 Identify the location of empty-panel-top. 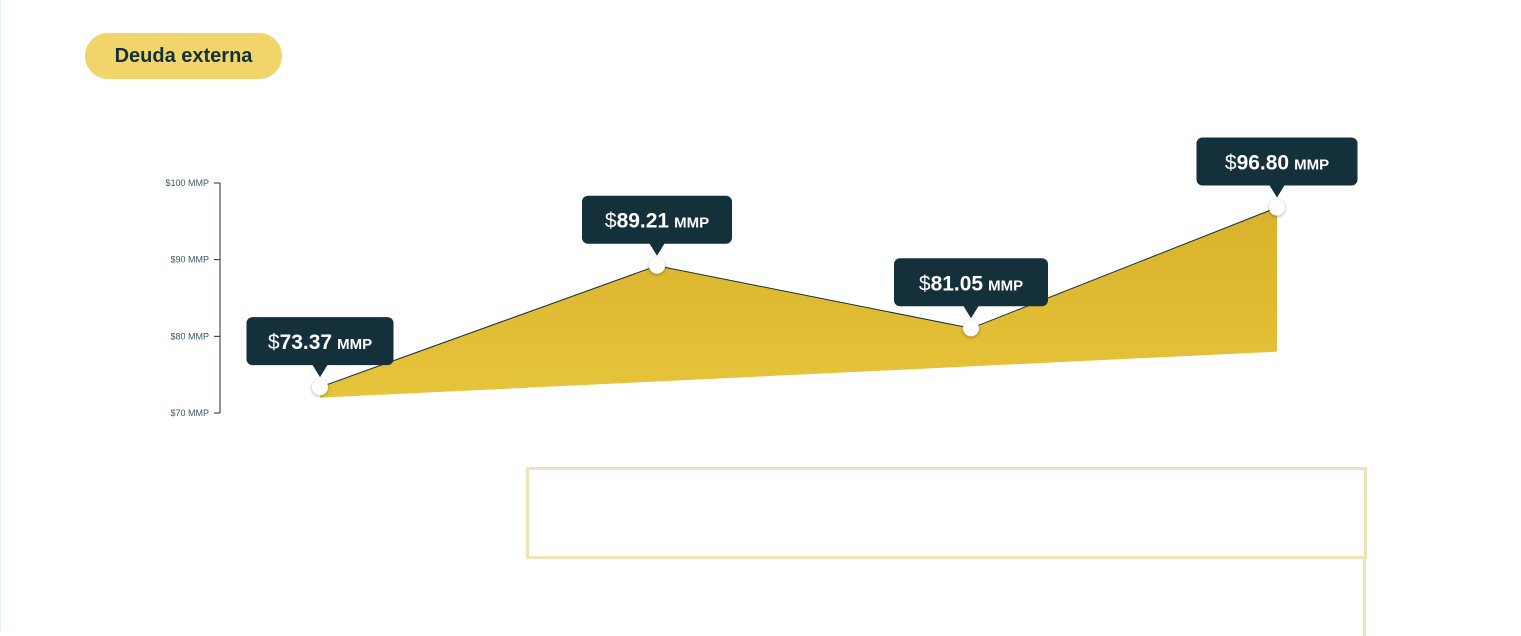
(946, 513).